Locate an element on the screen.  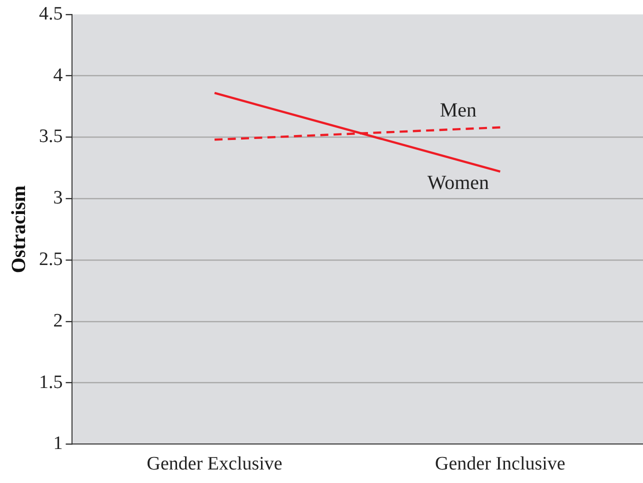
y-tick-label: 2 is located at coordinates (58, 321).